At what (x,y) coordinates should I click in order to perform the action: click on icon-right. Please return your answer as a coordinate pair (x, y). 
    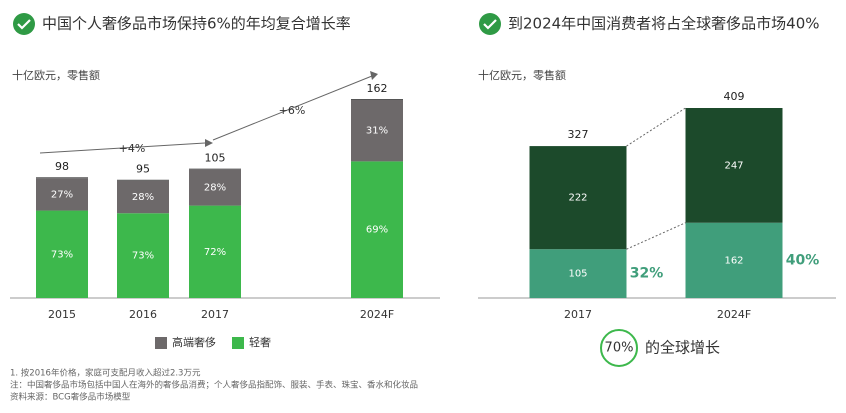
    Looking at the image, I should click on (490, 24).